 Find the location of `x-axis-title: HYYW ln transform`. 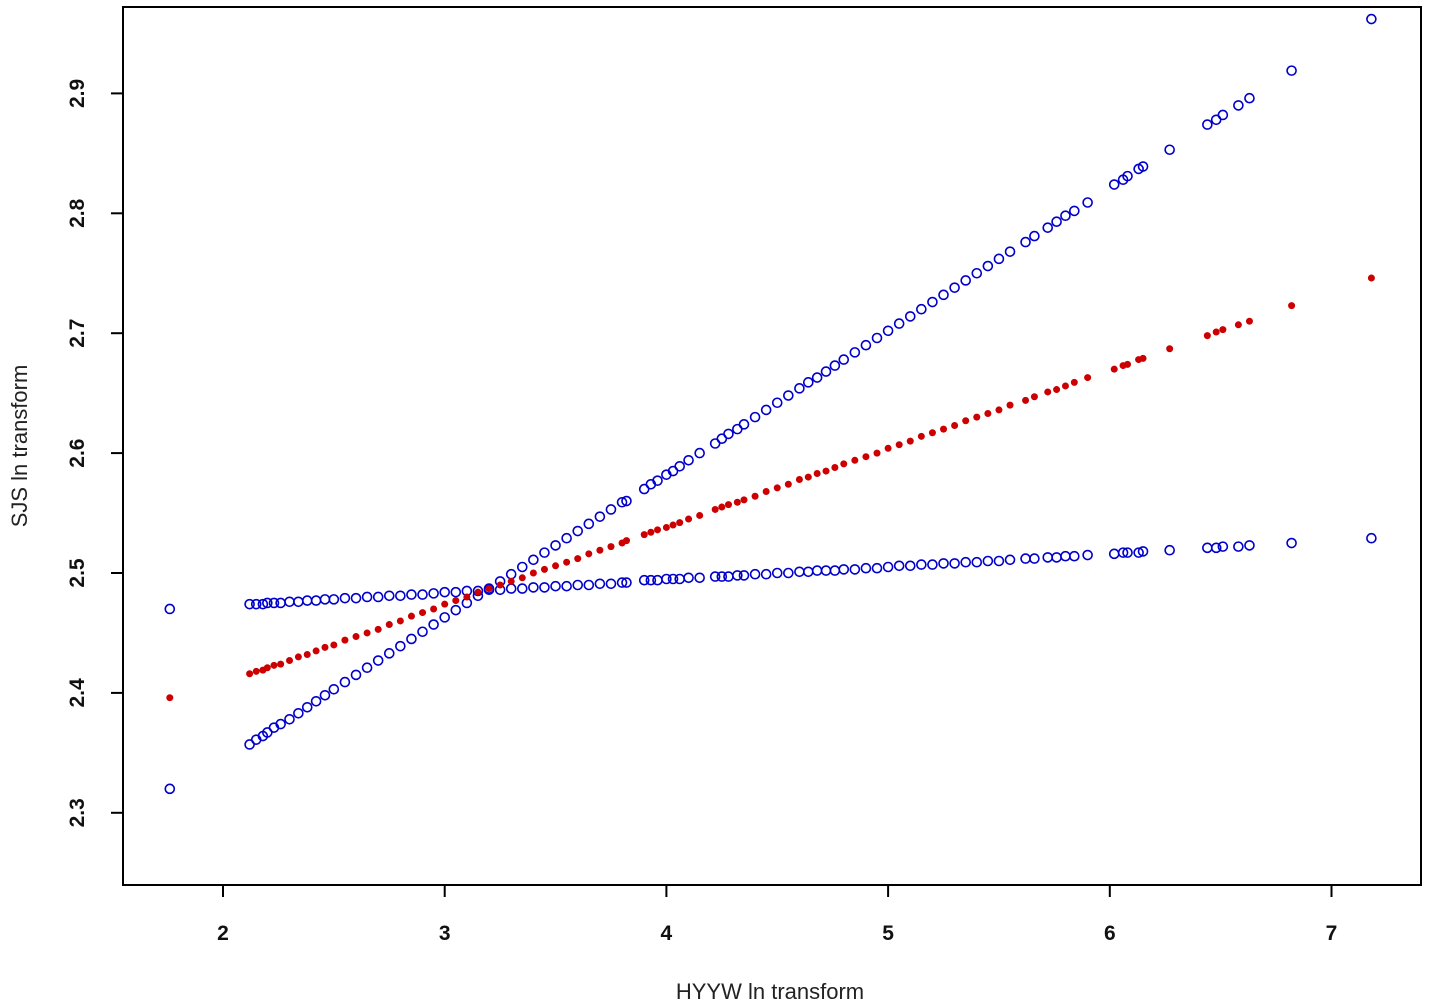

x-axis-title: HYYW ln transform is located at coordinates (770, 991).